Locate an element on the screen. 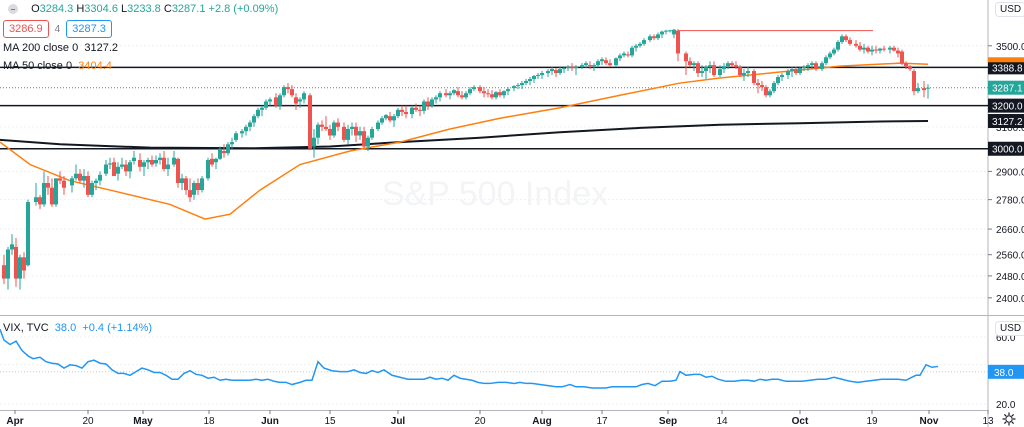 The image size is (1024, 427). spread-value: 4 is located at coordinates (57, 29).